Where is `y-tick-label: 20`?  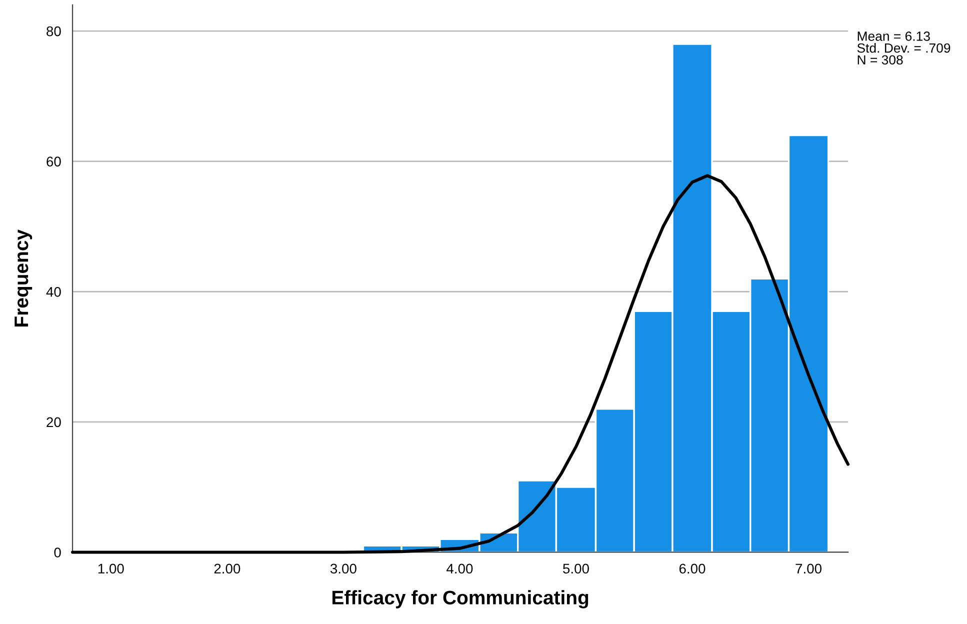 y-tick-label: 20 is located at coordinates (53, 422).